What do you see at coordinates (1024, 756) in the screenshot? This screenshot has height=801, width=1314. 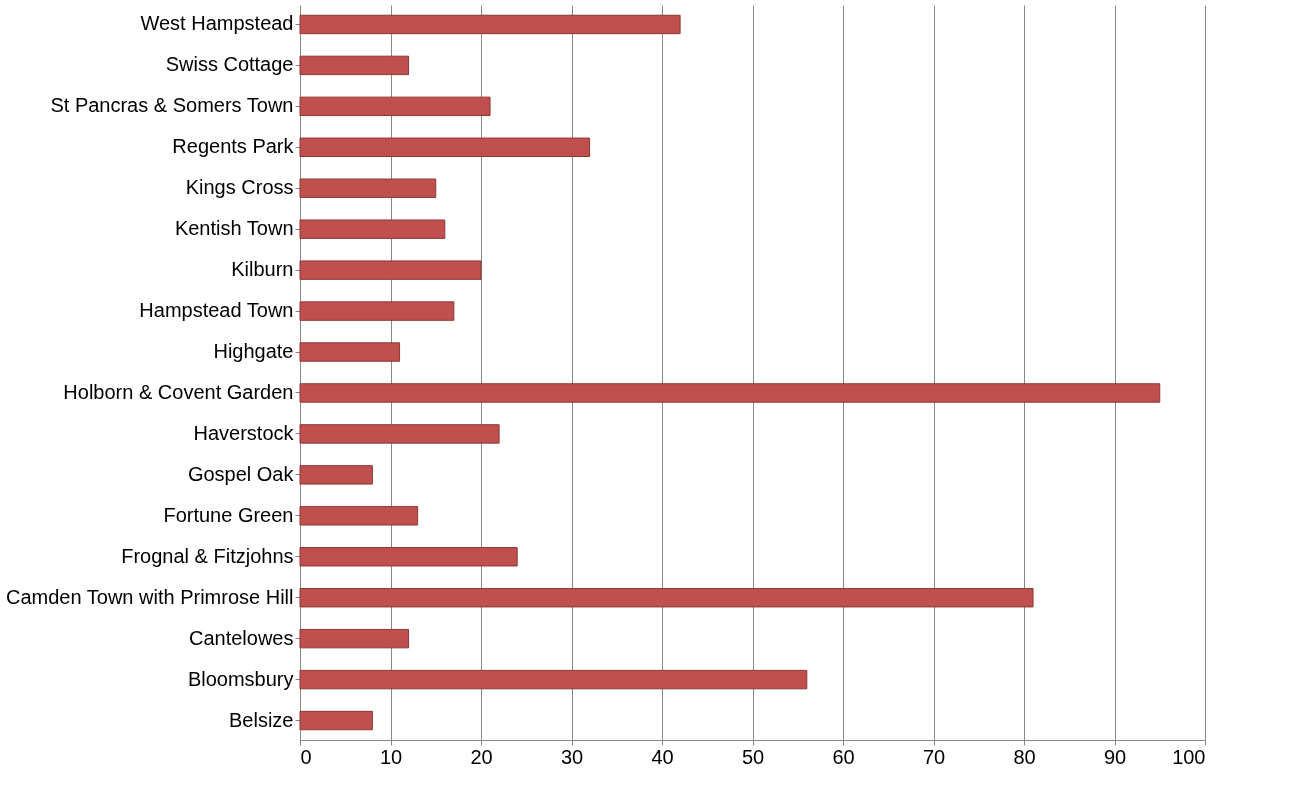 I see `x-tick-label: 80` at bounding box center [1024, 756].